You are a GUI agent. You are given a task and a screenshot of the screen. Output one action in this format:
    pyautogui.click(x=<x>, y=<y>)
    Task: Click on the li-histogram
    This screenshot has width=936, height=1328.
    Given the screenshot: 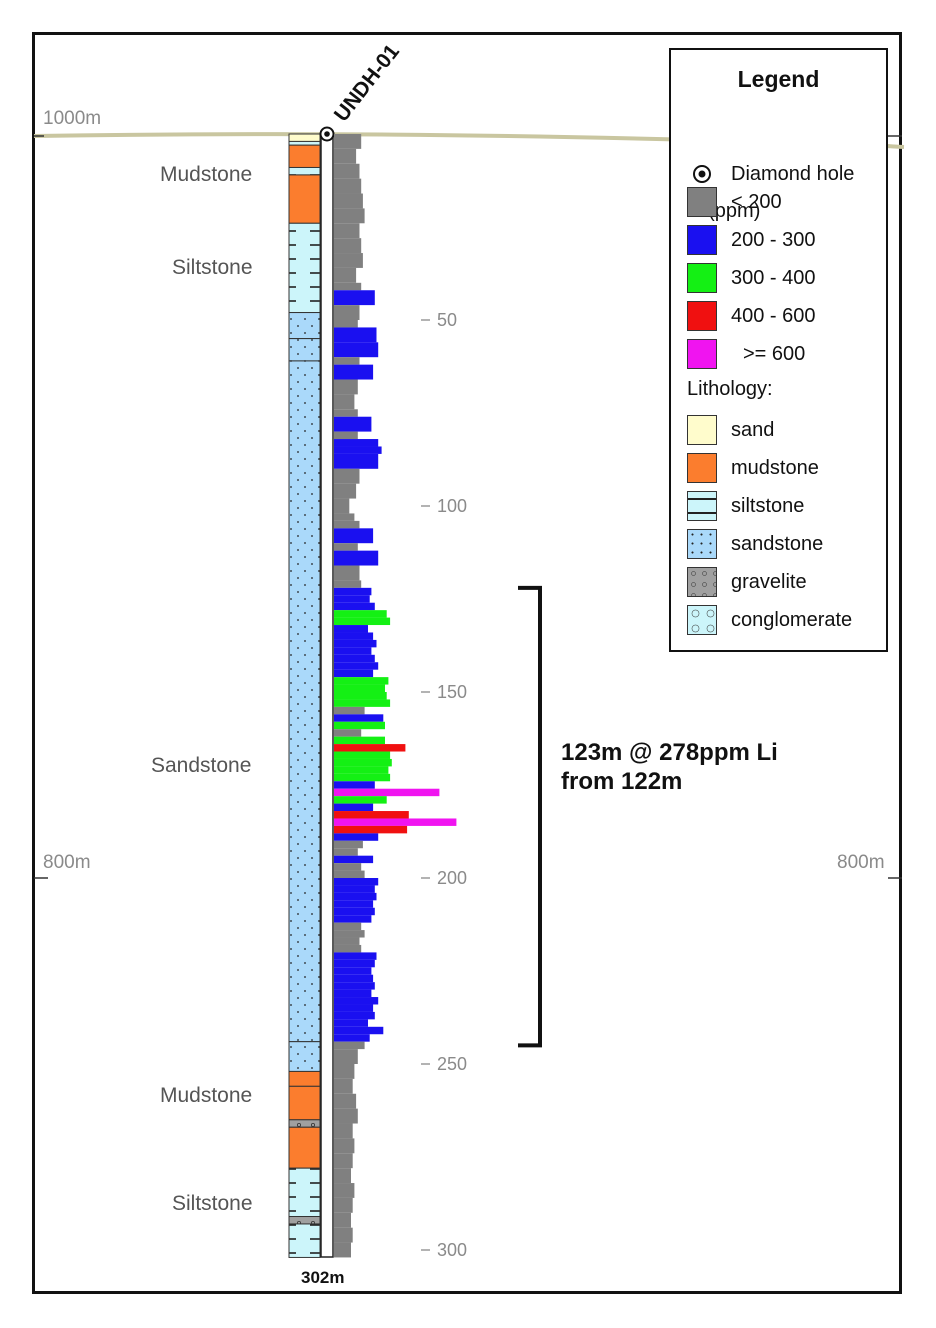 What is the action you would take?
    pyautogui.click(x=395, y=696)
    